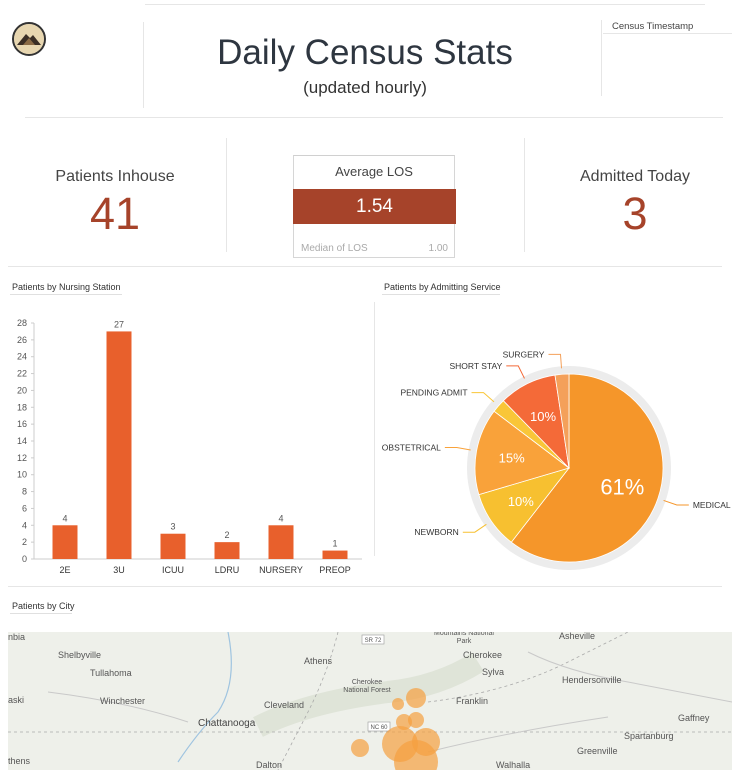  Describe the element at coordinates (115, 213) in the screenshot. I see `inhouse-value: 41` at that location.